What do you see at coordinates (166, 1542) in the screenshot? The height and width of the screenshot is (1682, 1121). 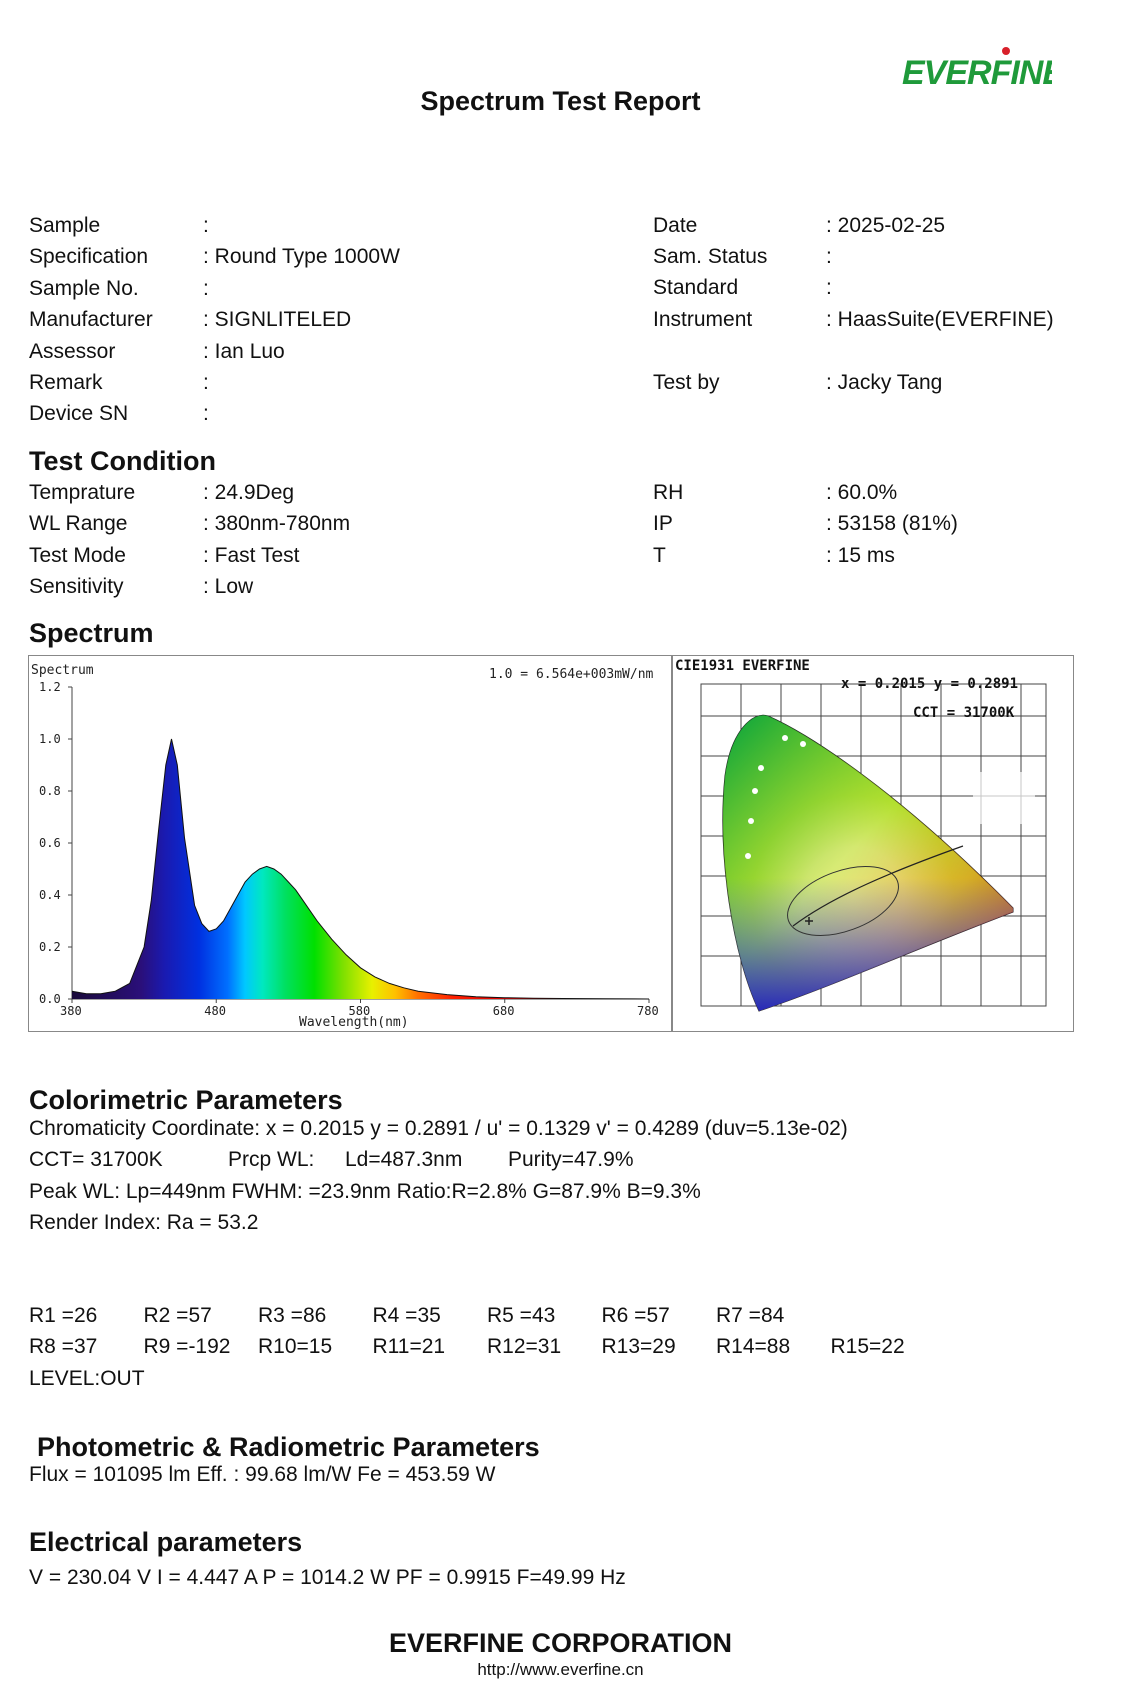 I see `electrical-heading: Electrical parameters` at bounding box center [166, 1542].